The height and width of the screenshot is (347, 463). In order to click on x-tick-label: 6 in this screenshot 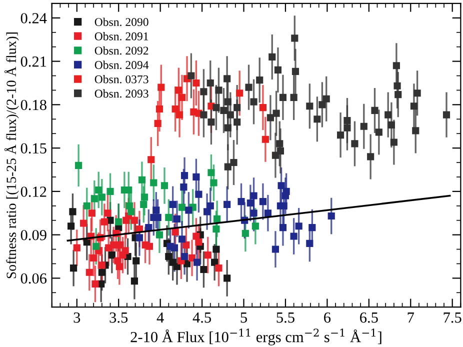, I will do `click(327, 317)`.